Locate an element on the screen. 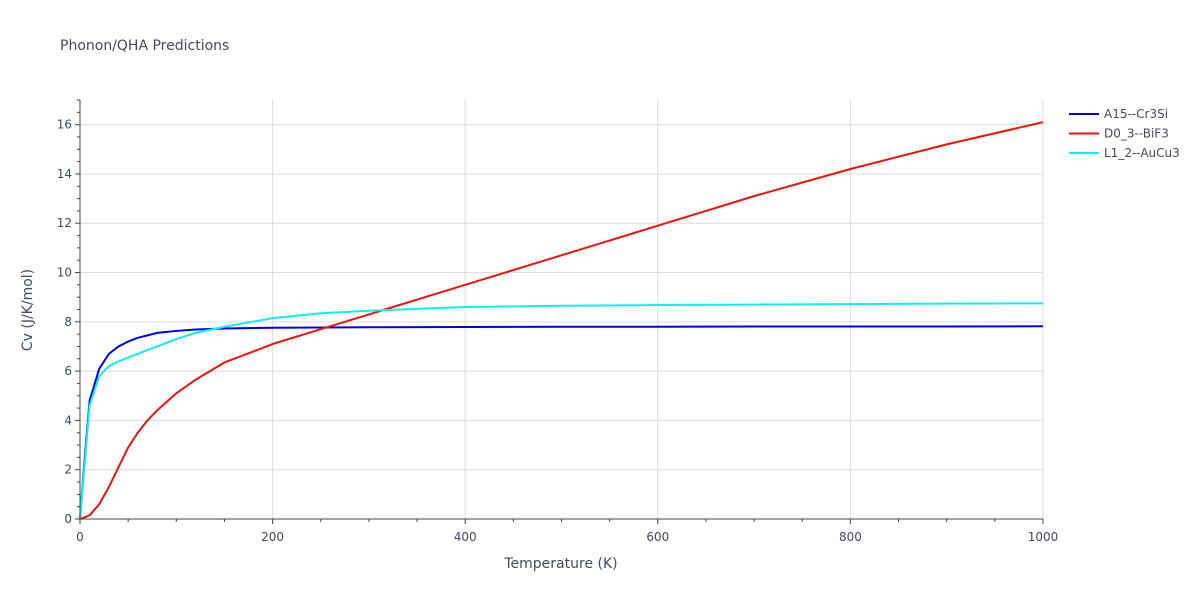 The image size is (1200, 600). legend-label: D0_3--BiF3 is located at coordinates (1136, 134).